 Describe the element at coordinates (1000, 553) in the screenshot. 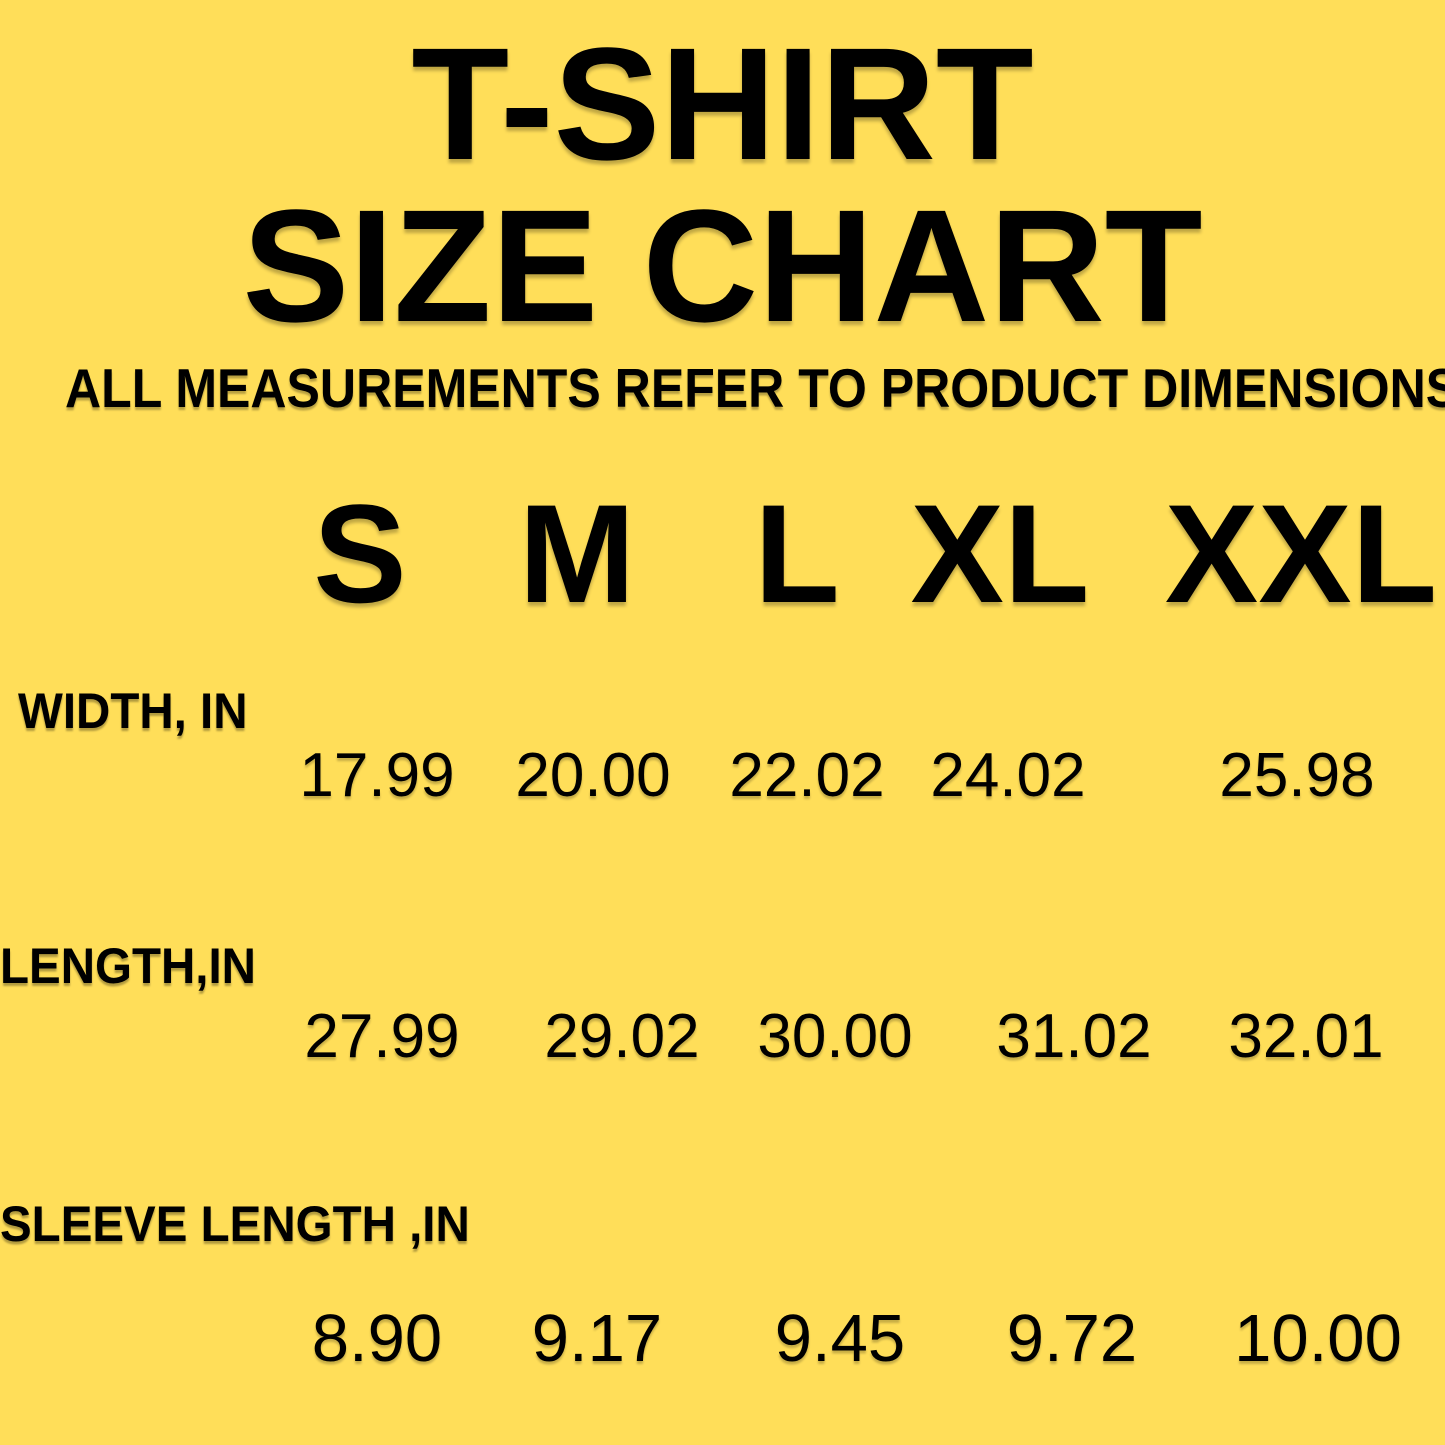

I see `size-header-xl: XL` at that location.